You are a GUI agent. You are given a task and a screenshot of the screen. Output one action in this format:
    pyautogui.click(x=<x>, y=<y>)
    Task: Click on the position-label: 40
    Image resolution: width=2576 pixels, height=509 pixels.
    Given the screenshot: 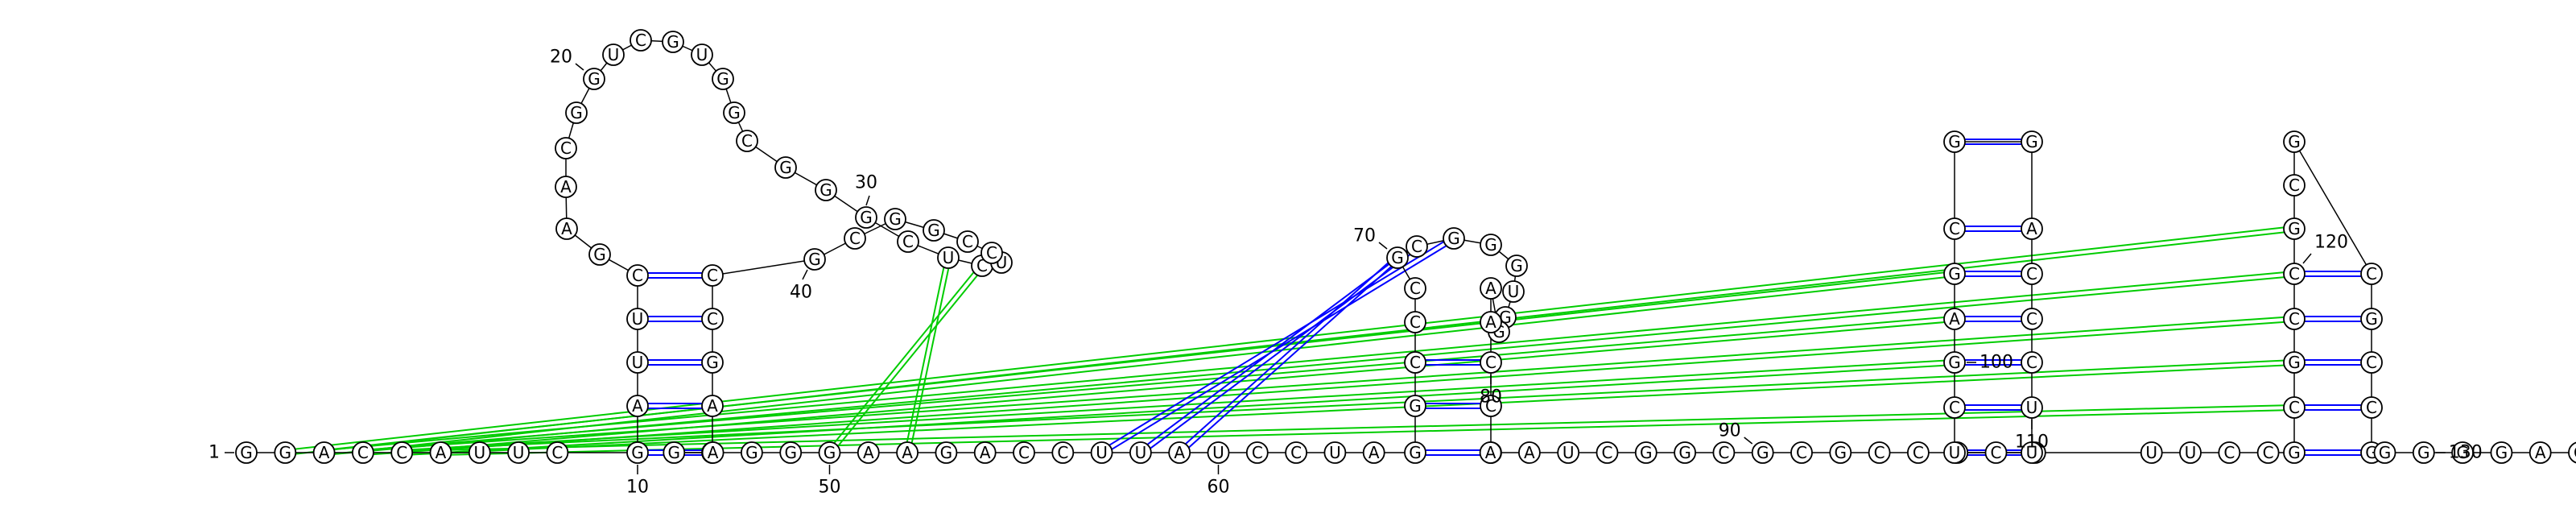 What is the action you would take?
    pyautogui.click(x=801, y=293)
    